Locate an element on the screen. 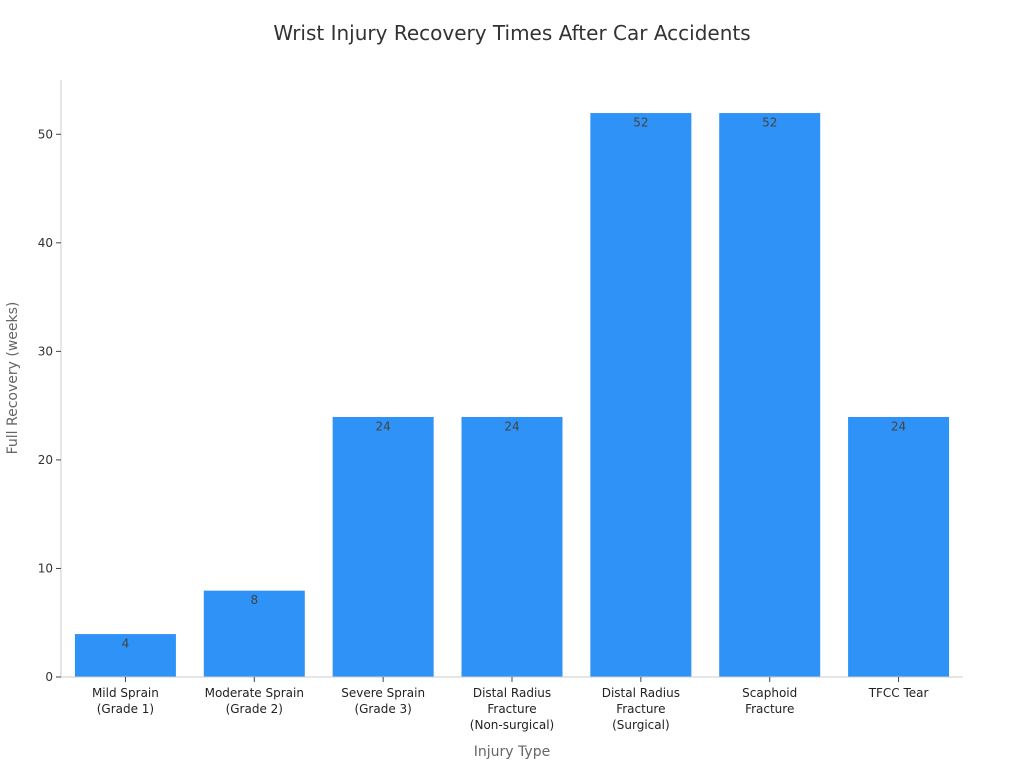 This screenshot has height=768, width=1024. x-tick-label: Distal Radius Fracture (Non-surgical) is located at coordinates (512, 709).